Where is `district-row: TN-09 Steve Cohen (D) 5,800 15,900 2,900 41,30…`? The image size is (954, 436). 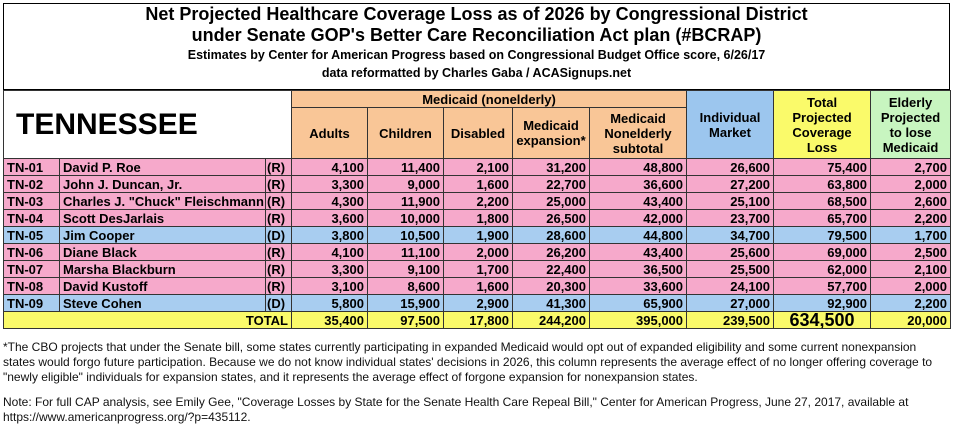 district-row: TN-09 Steve Cohen (D) 5,800 15,900 2,900 41,30… is located at coordinates (477, 303).